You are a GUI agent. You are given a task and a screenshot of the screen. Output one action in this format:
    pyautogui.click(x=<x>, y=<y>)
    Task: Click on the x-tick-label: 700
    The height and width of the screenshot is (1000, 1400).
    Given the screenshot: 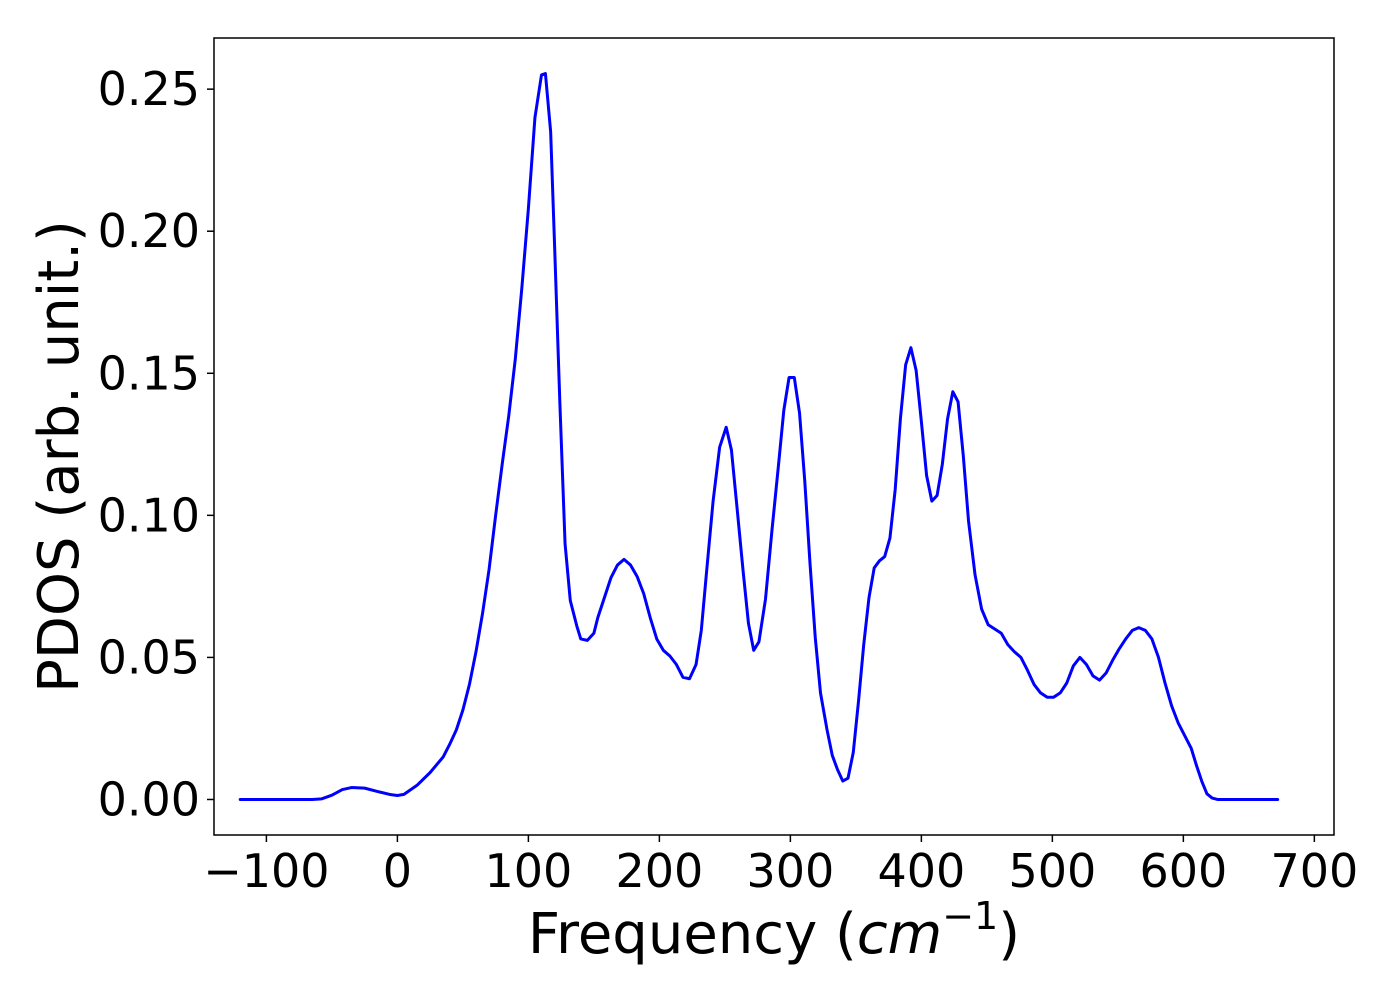 What is the action you would take?
    pyautogui.click(x=1314, y=871)
    